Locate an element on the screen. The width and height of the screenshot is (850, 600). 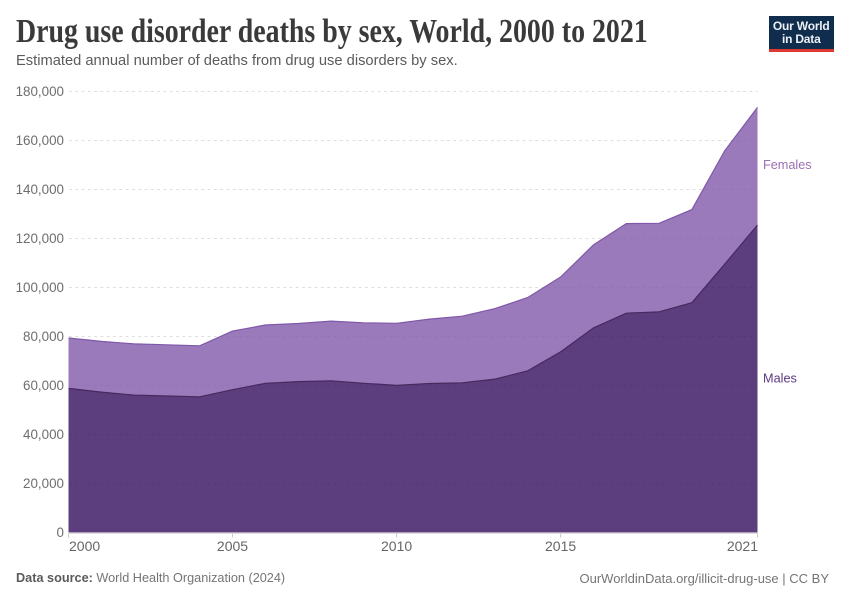
svg-text: 2021 is located at coordinates (742, 546).